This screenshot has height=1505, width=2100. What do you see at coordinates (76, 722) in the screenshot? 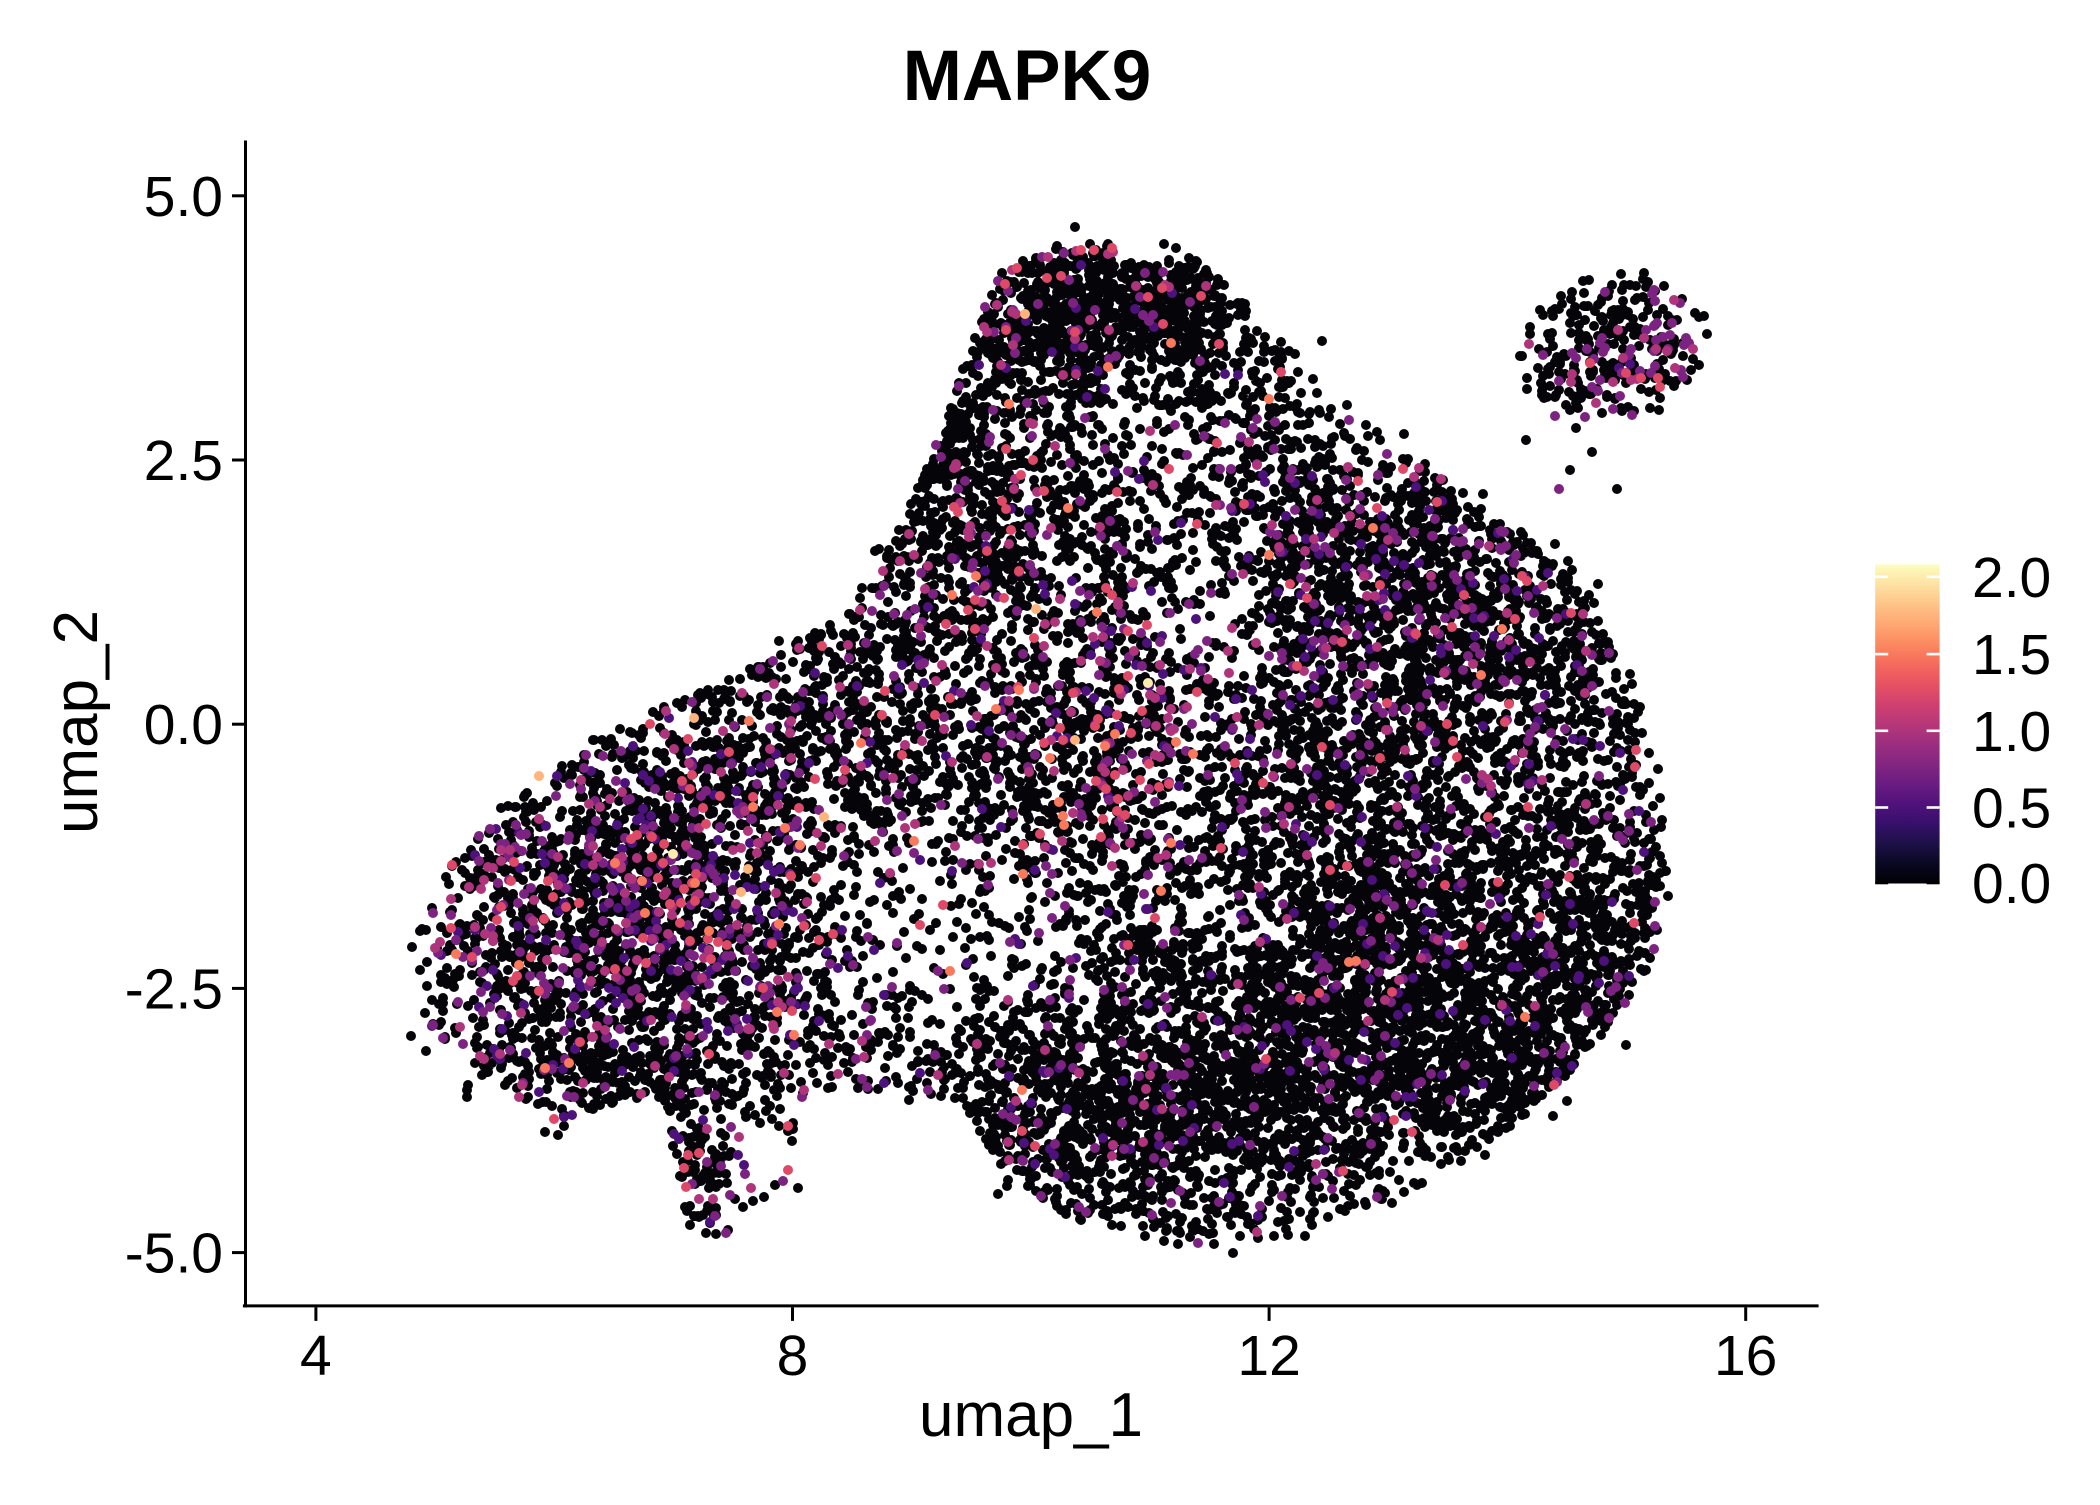
I see `svg-text: umap_2` at bounding box center [76, 722].